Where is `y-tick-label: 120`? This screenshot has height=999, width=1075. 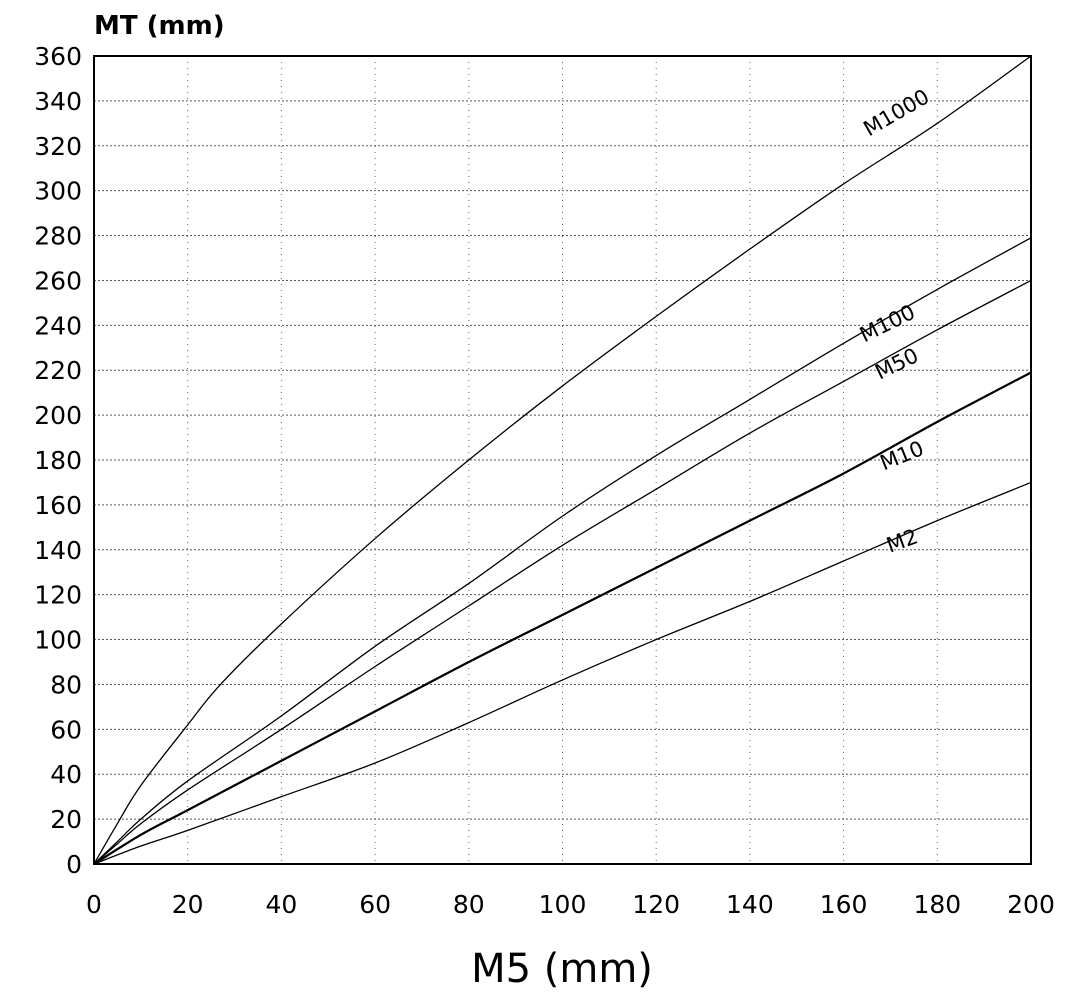 y-tick-label: 120 is located at coordinates (58, 595).